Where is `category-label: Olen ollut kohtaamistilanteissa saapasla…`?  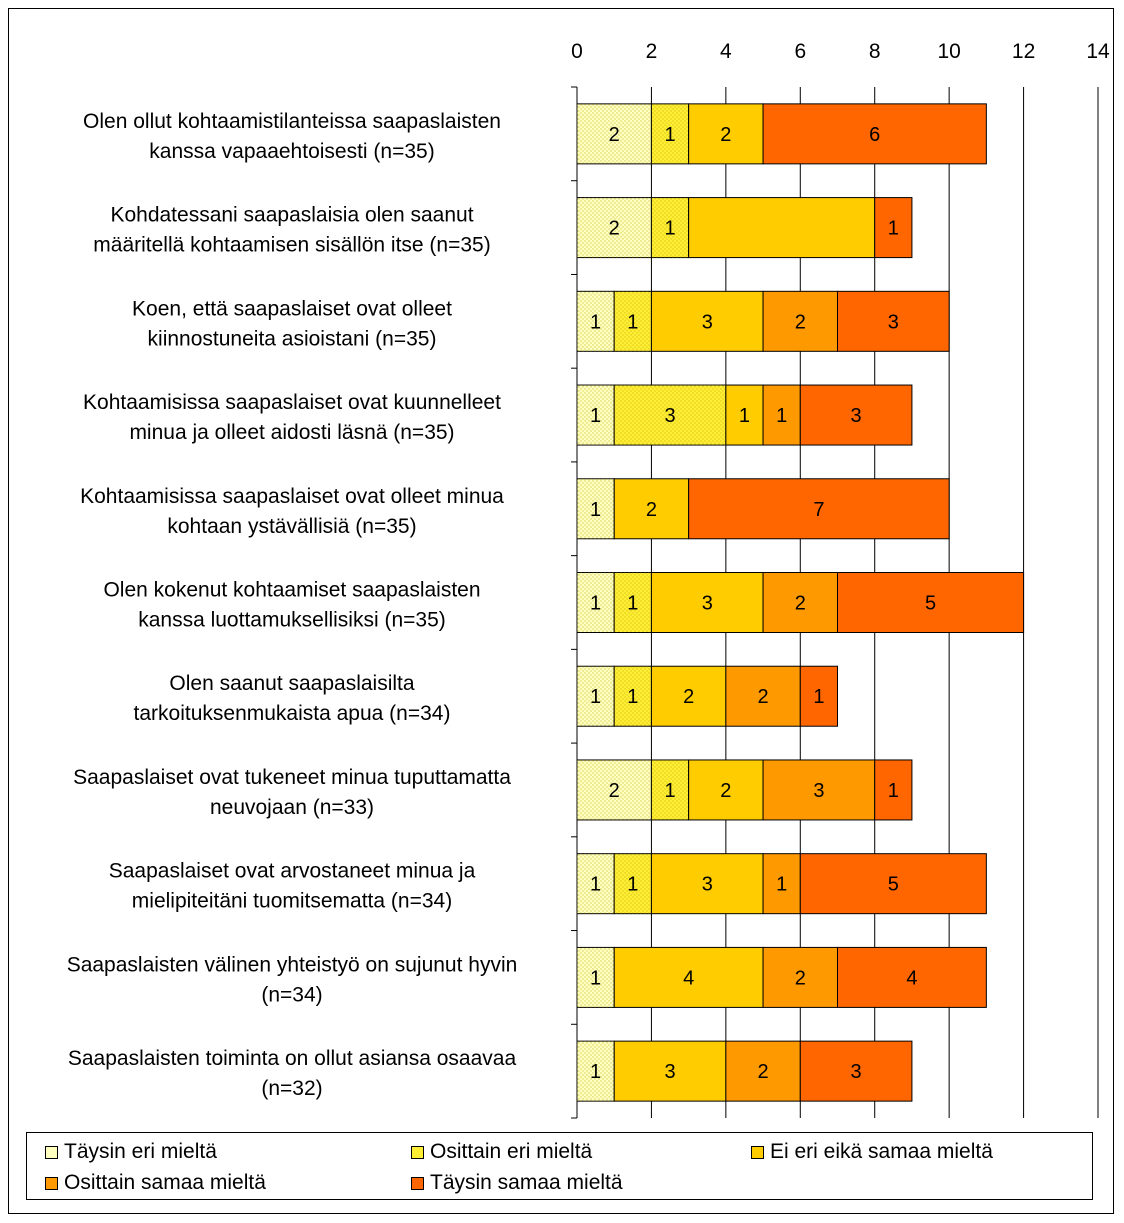
category-label: Olen ollut kohtaamistilanteissa saapasla… is located at coordinates (292, 136).